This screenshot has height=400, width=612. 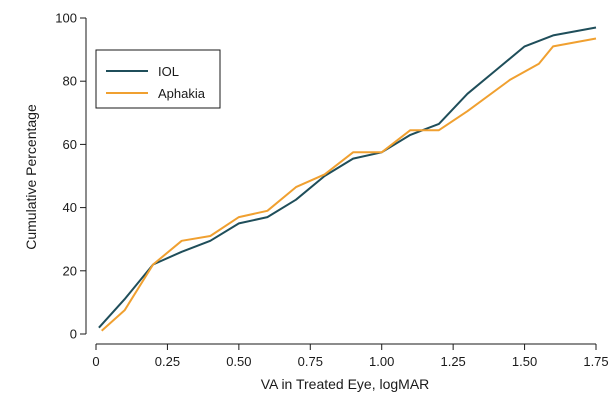 I want to click on x-tick-label: 1.00, so click(x=381, y=361).